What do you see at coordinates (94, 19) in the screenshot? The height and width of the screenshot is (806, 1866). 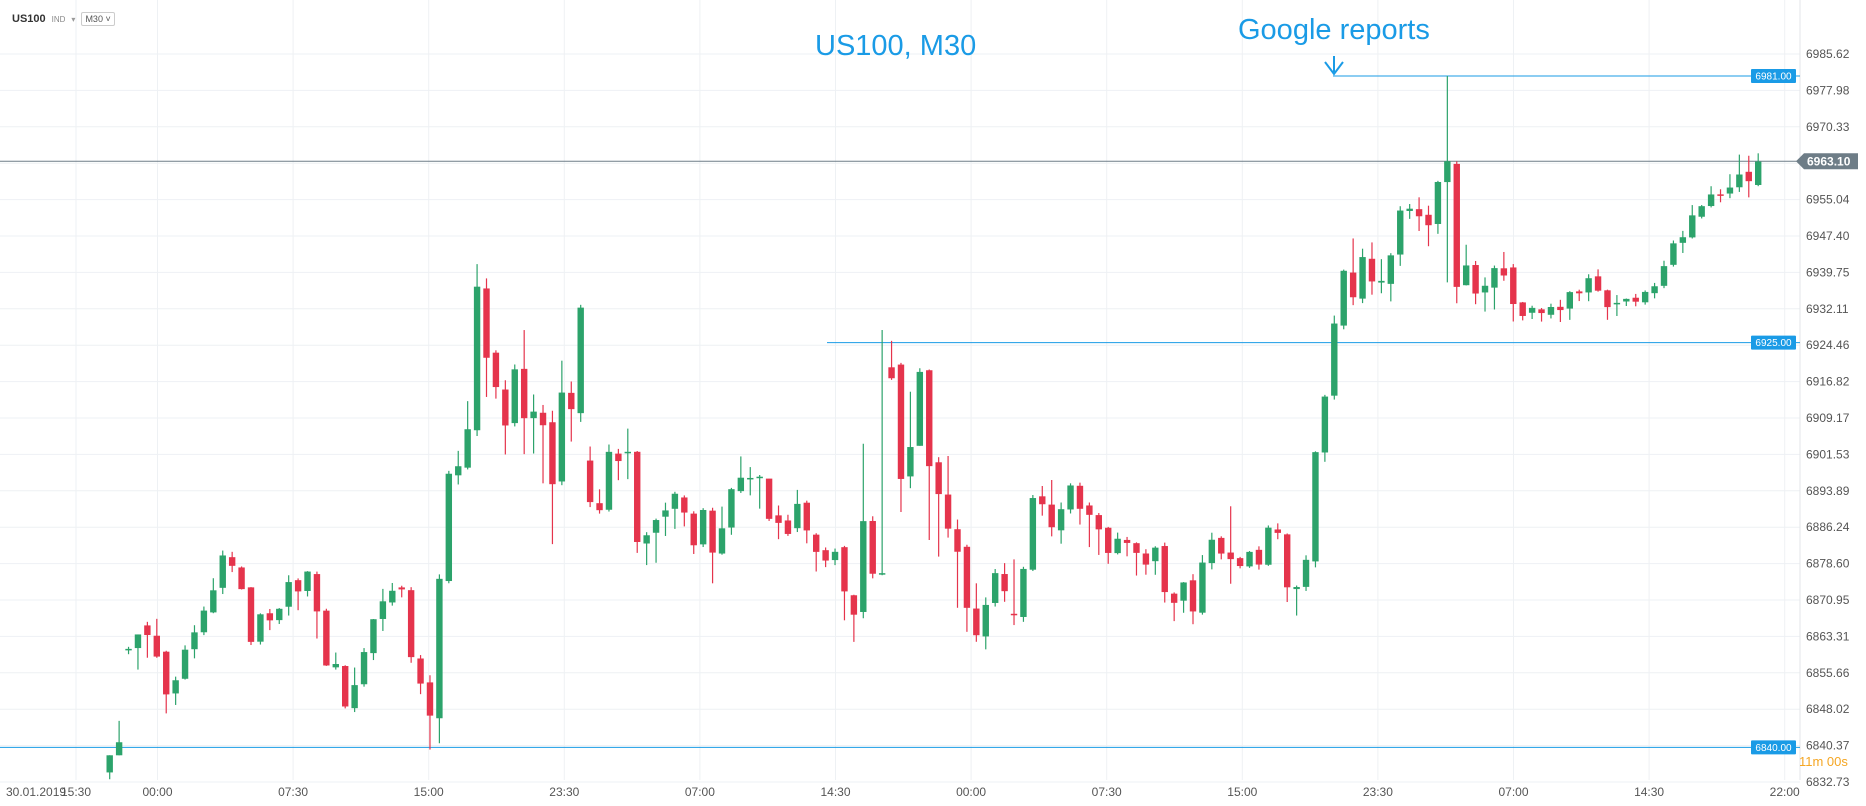 I see `timeframe-value: M30` at bounding box center [94, 19].